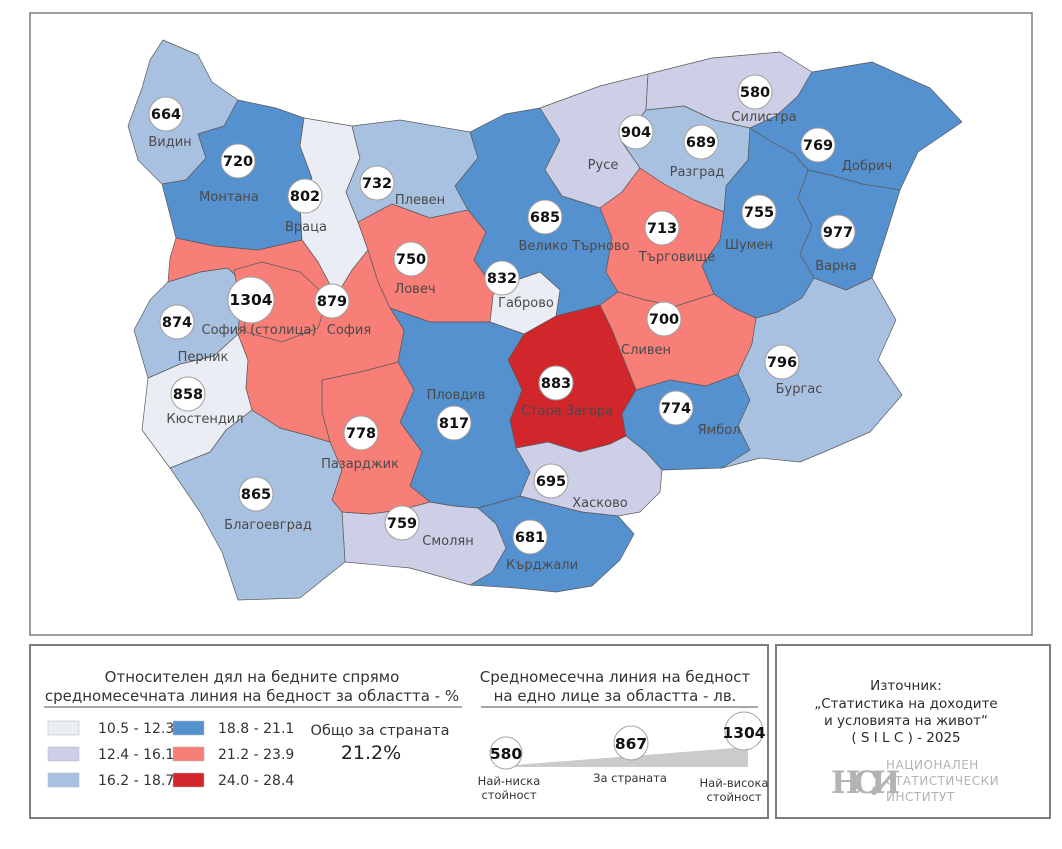  I want to click on nsi-org-line1: НАЦИОНАЛЕН, so click(932, 765).